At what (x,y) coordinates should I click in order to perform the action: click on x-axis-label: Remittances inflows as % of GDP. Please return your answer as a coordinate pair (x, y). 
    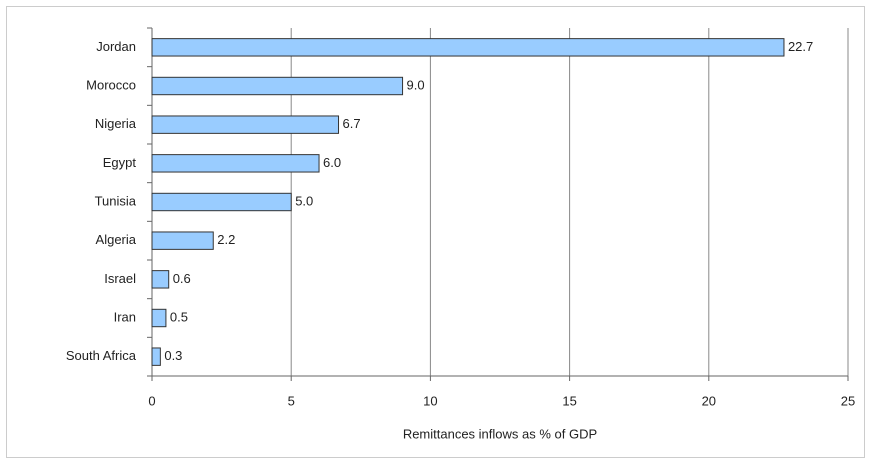
    Looking at the image, I should click on (500, 433).